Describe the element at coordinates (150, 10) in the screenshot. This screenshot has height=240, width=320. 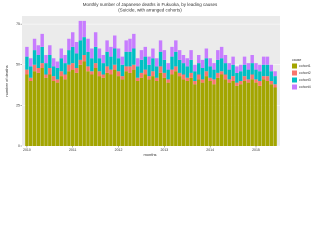
I see `chart-subtitle: (Suicide, with arranged cohorts)` at that location.